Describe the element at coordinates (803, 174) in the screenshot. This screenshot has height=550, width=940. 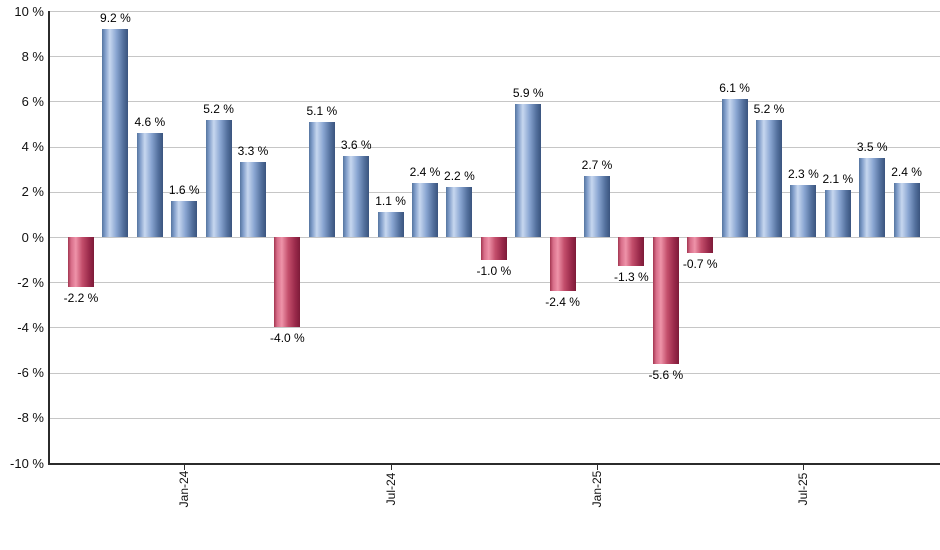
I see `bar-value-label: 2.3 %` at that location.